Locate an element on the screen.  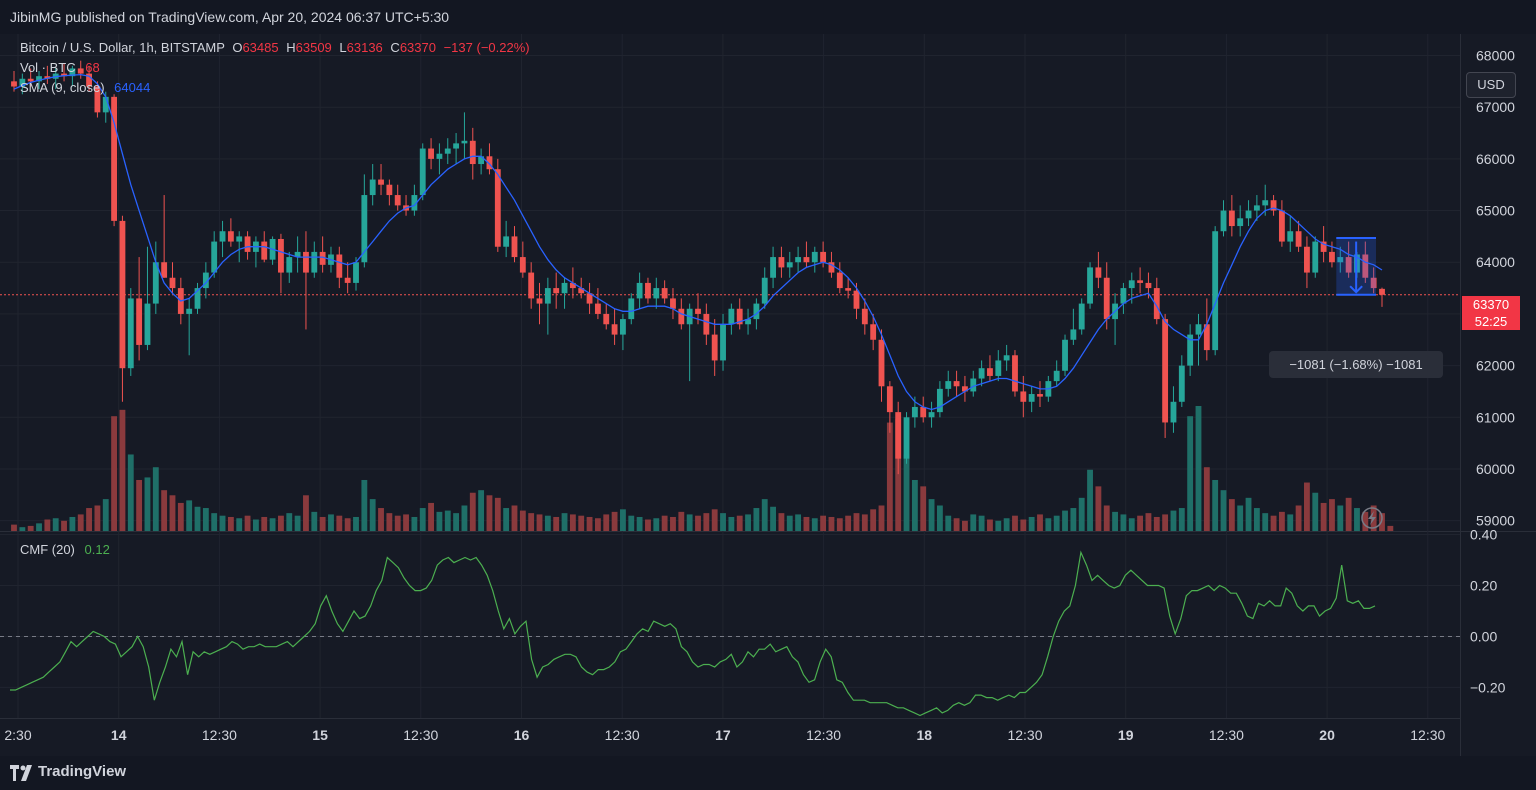
time-tick-label: 15 is located at coordinates (320, 735).